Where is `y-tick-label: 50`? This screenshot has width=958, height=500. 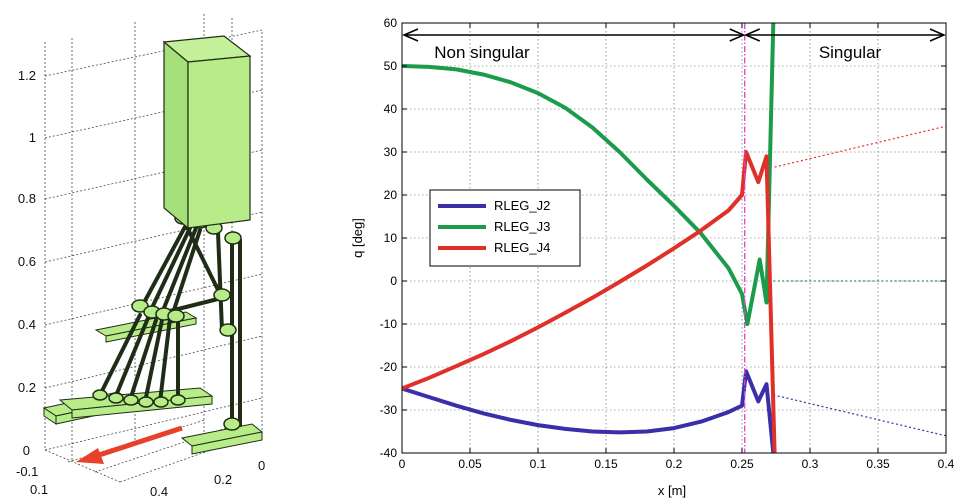
y-tick-label: 50 is located at coordinates (391, 66).